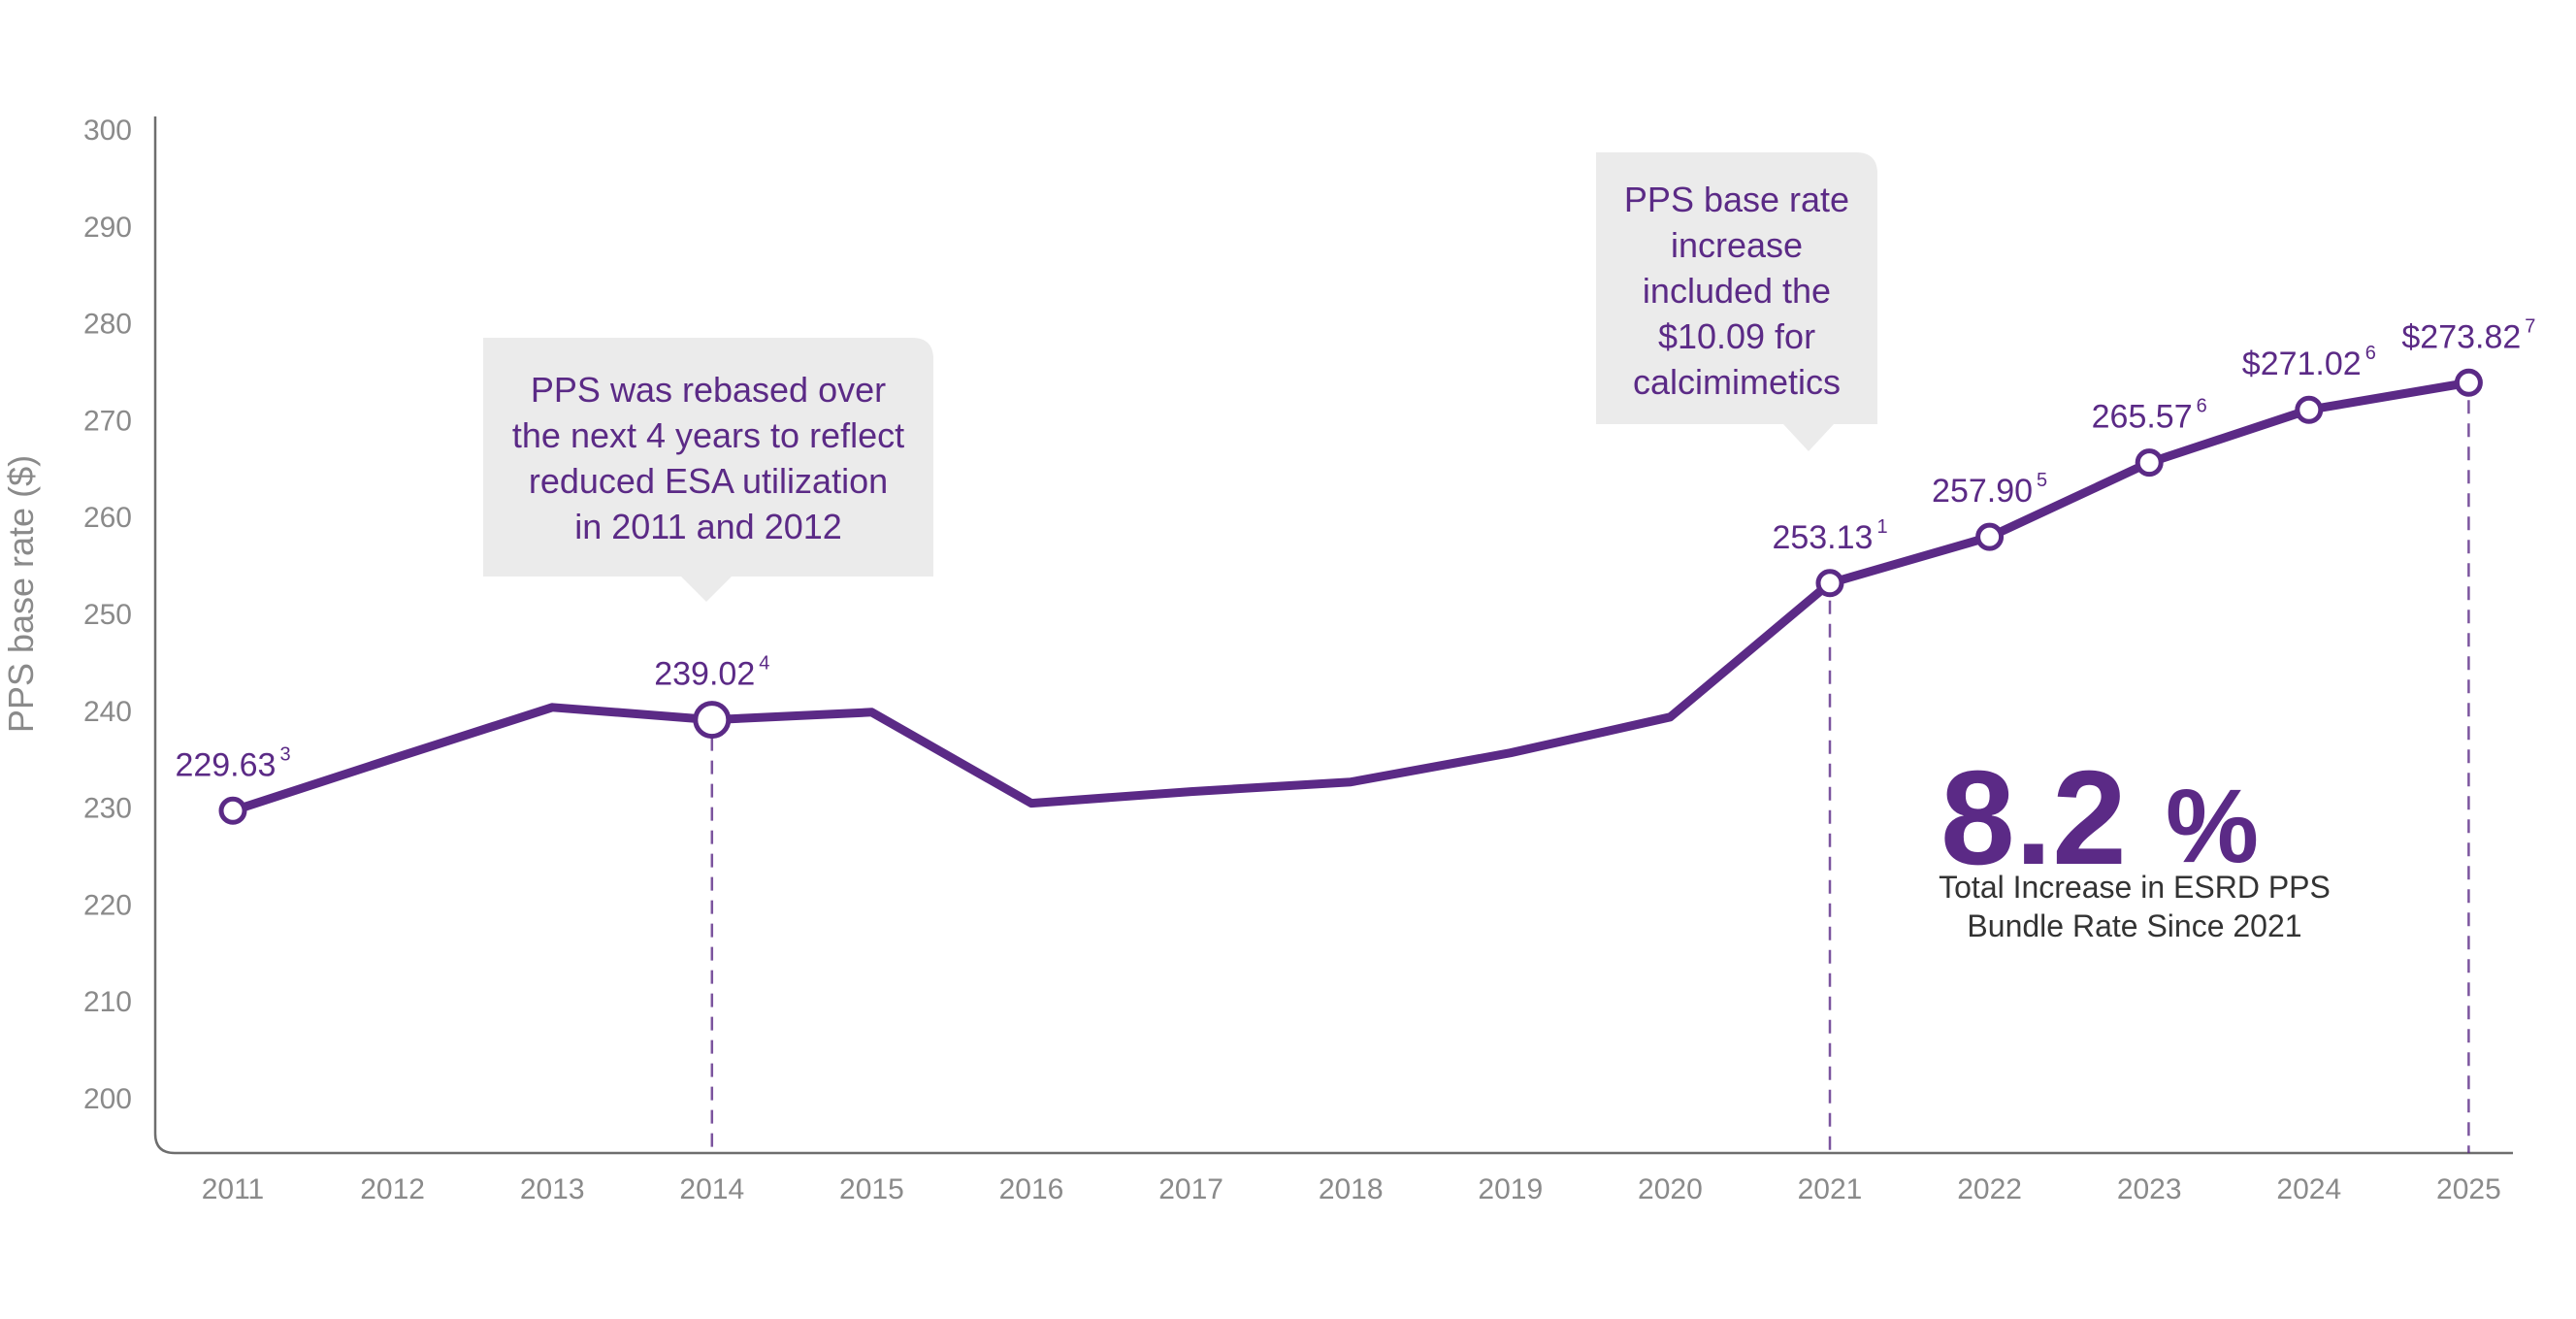  Describe the element at coordinates (1737, 245) in the screenshot. I see `callout-text-line: increase` at that location.